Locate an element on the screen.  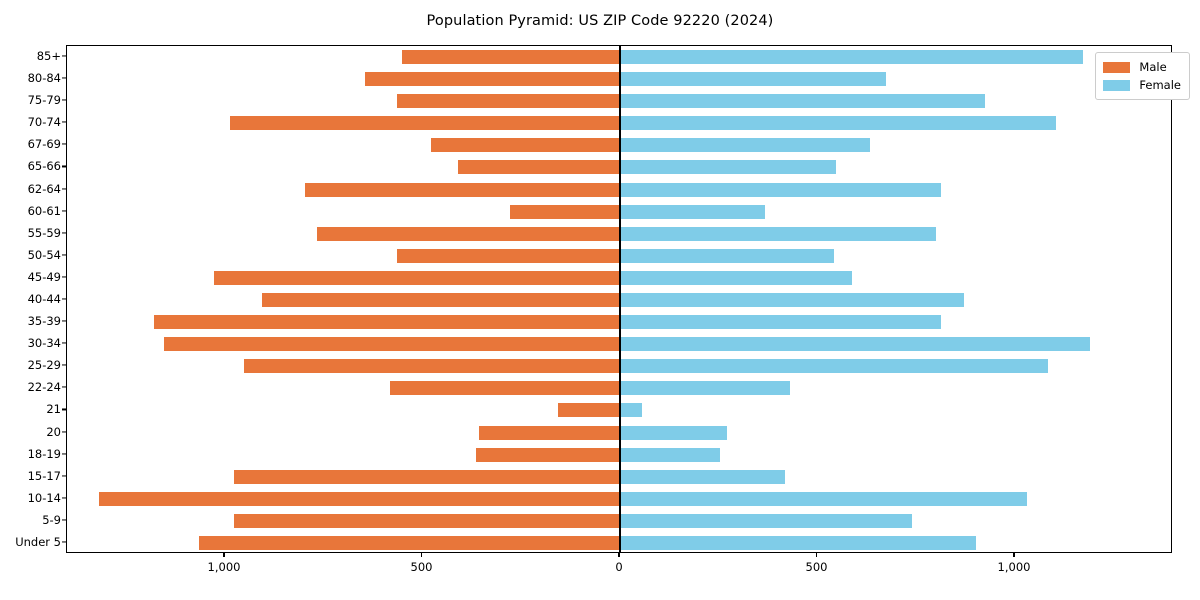
y-tick-label-under-5: Under 5 is located at coordinates (38, 541).